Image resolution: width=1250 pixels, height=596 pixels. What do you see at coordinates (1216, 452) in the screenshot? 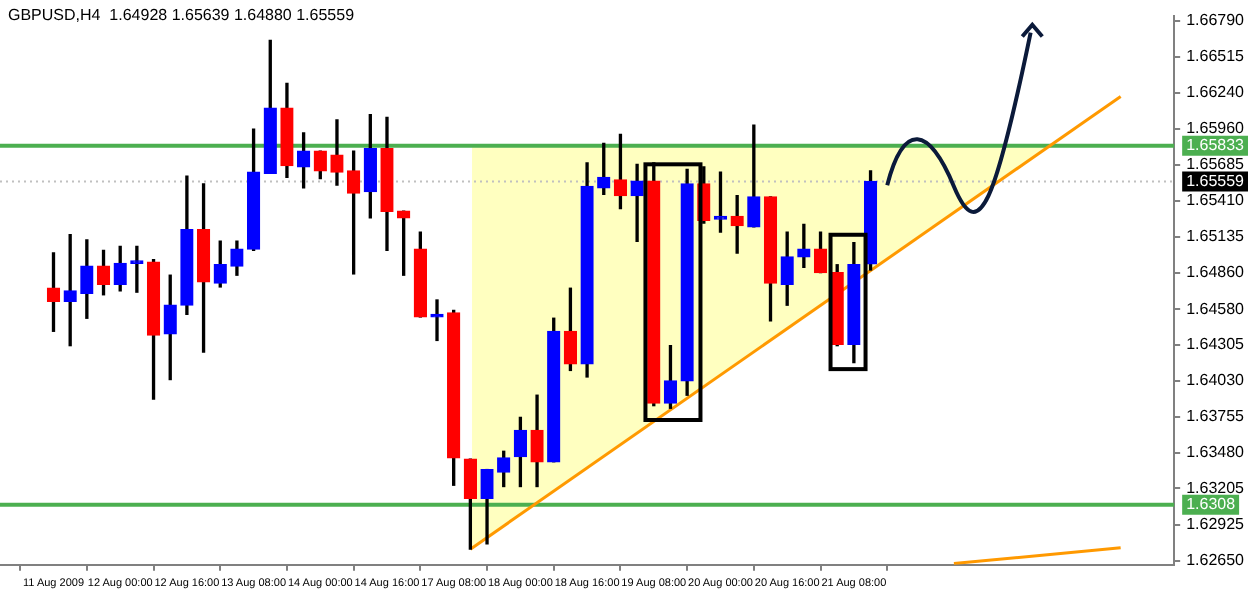
I see `y-tick-label: 1.63480` at bounding box center [1216, 452].